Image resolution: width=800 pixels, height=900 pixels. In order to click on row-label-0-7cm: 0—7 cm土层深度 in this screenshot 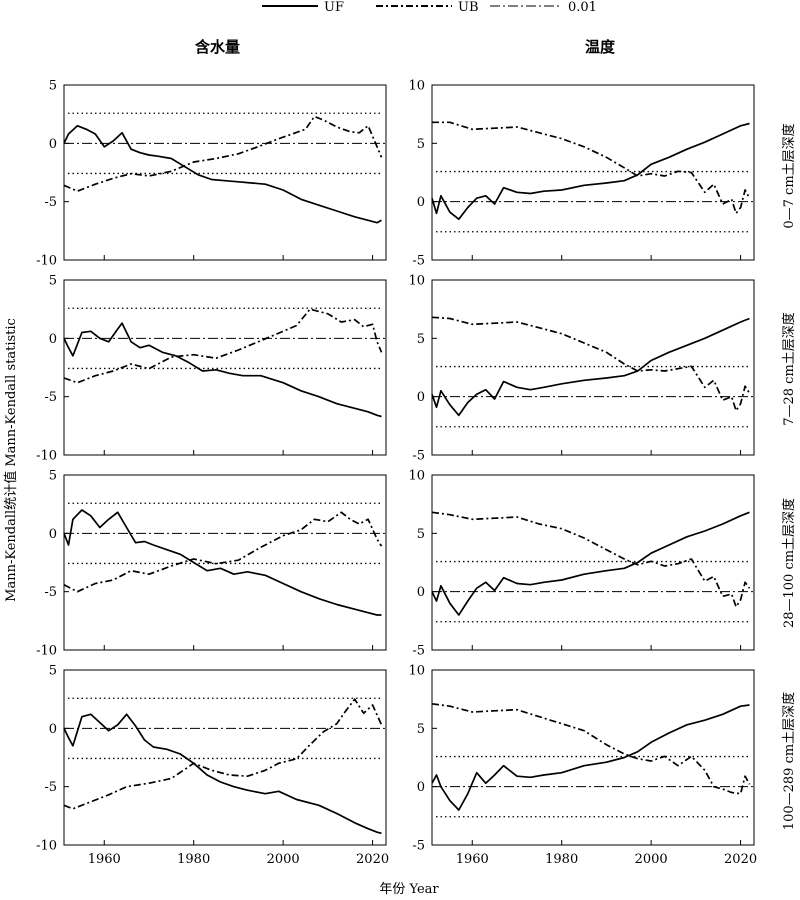, I will do `click(789, 175)`.